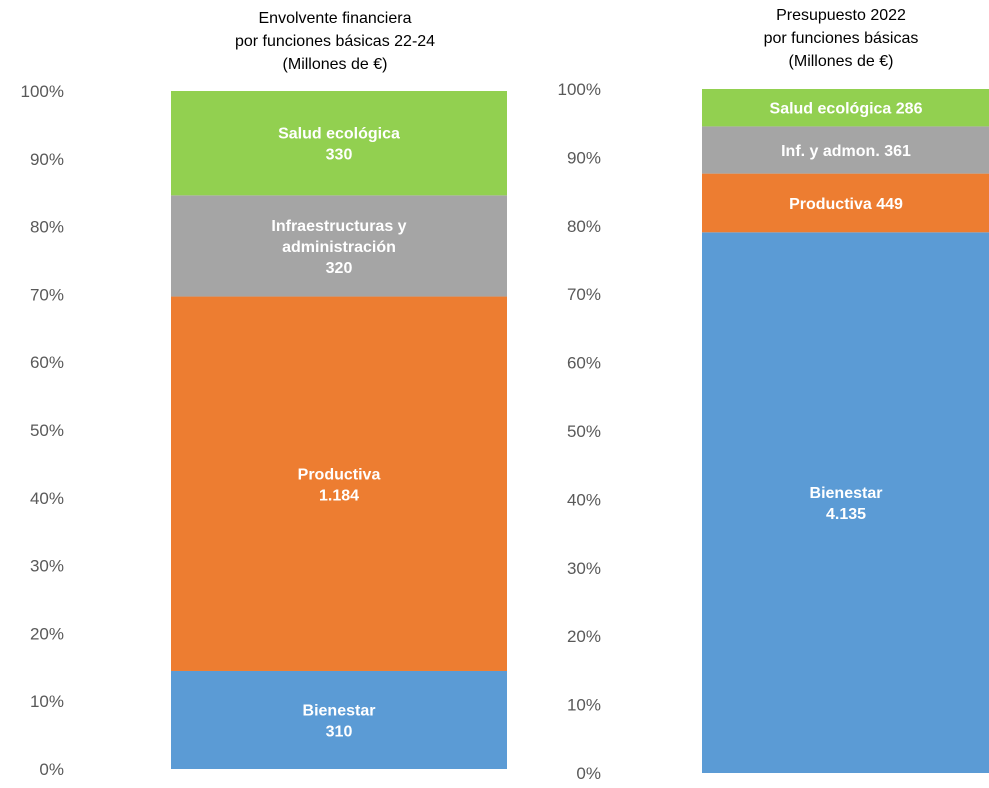 The width and height of the screenshot is (989, 788). I want to click on presupuesto-title-line: por funciones básicas, so click(841, 38).